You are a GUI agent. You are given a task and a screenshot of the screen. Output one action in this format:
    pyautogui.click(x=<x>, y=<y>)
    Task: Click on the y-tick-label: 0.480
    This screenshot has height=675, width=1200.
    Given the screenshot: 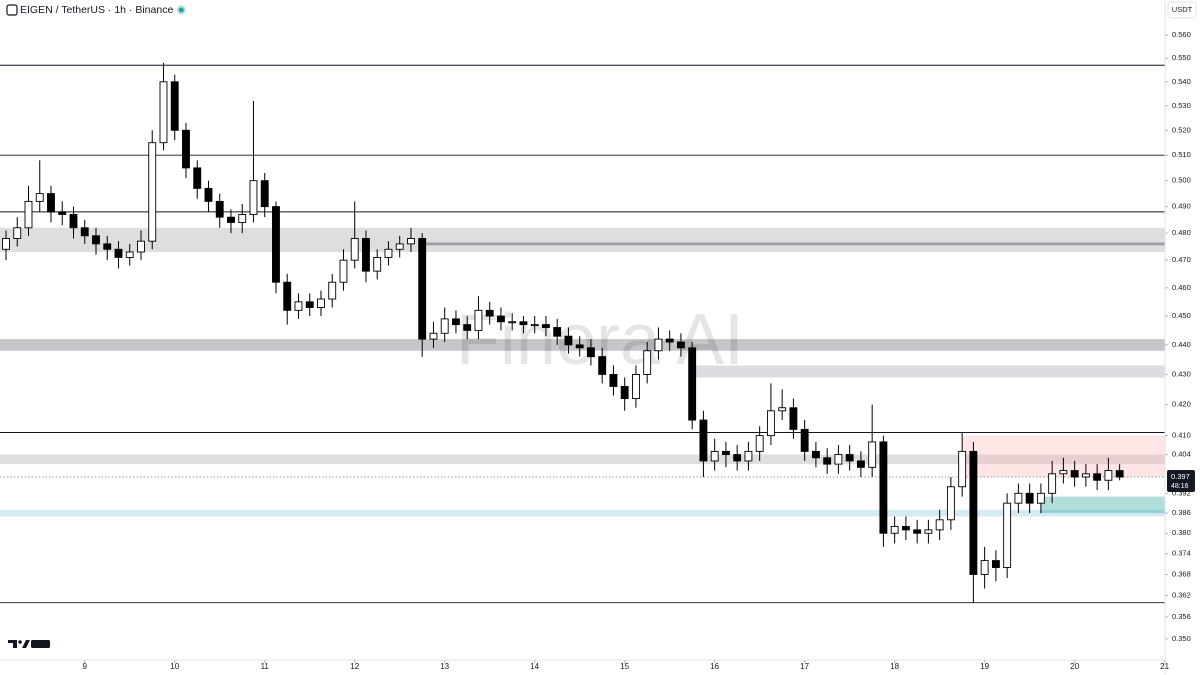 What is the action you would take?
    pyautogui.click(x=1181, y=232)
    